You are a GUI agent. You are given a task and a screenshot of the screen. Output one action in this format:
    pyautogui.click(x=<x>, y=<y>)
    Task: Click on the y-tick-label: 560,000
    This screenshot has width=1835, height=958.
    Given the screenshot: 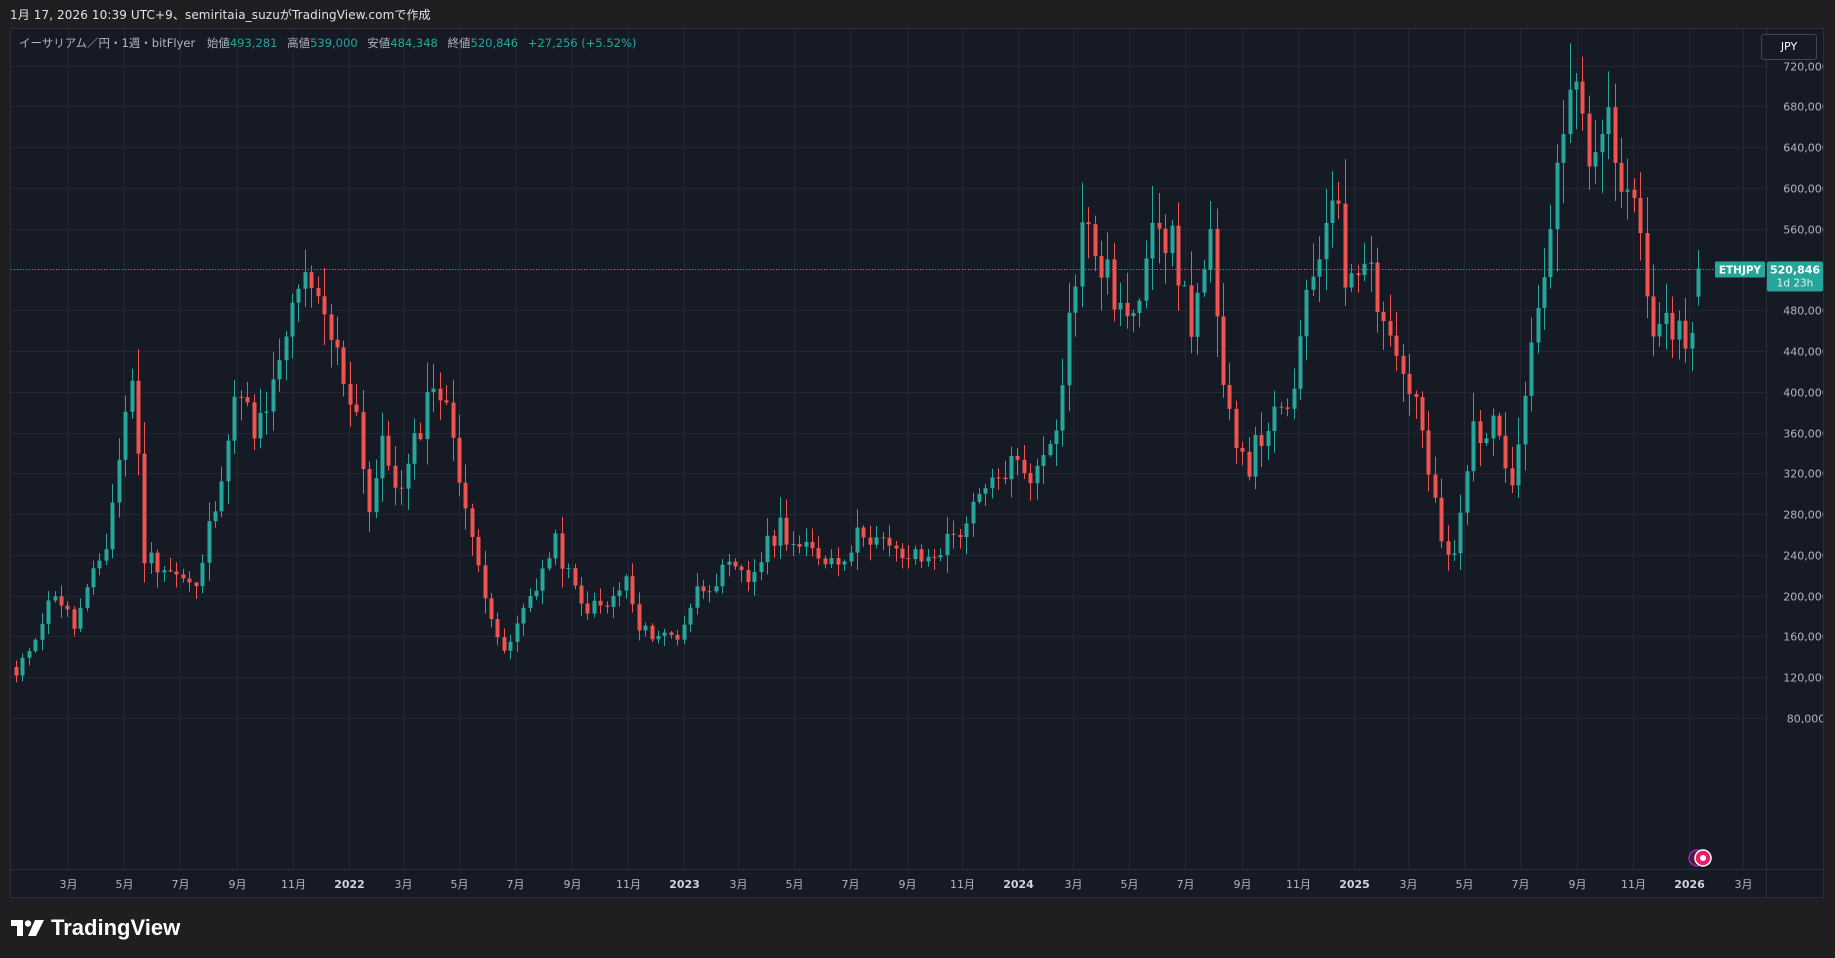 What is the action you would take?
    pyautogui.click(x=1803, y=230)
    